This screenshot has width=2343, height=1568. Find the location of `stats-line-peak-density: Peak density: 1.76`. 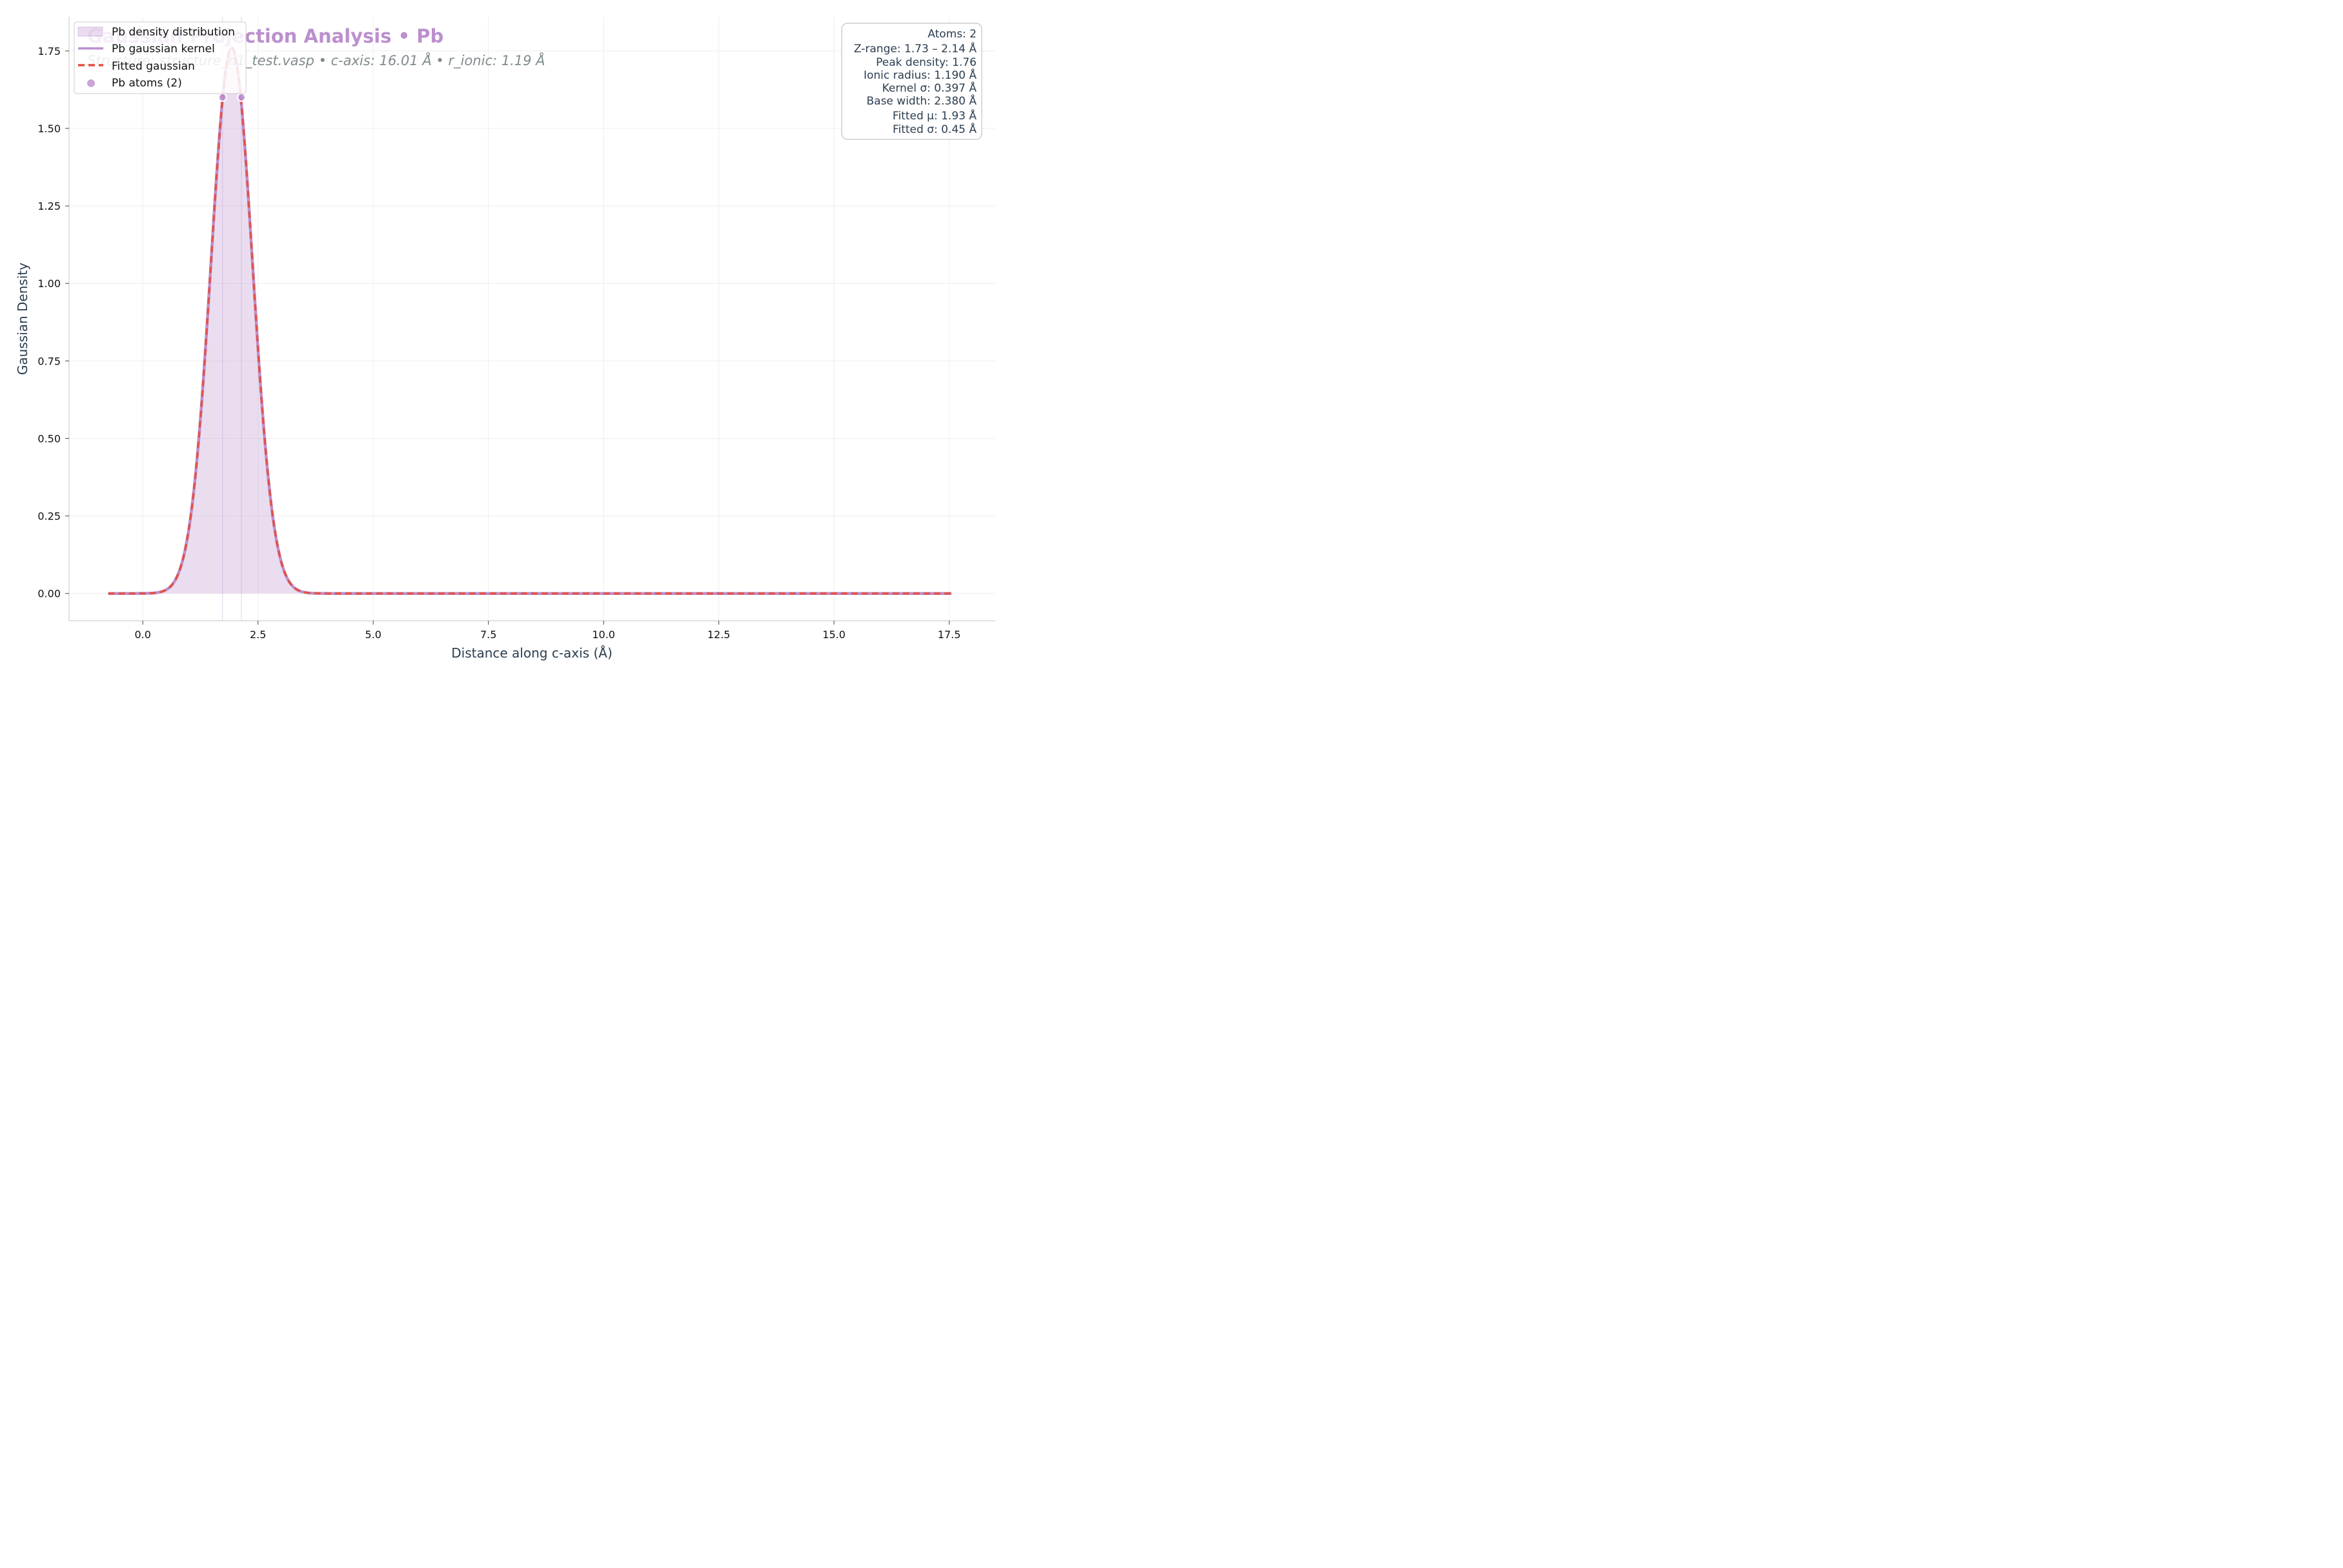

stats-line-peak-density: Peak density: 1.76 is located at coordinates (927, 62).